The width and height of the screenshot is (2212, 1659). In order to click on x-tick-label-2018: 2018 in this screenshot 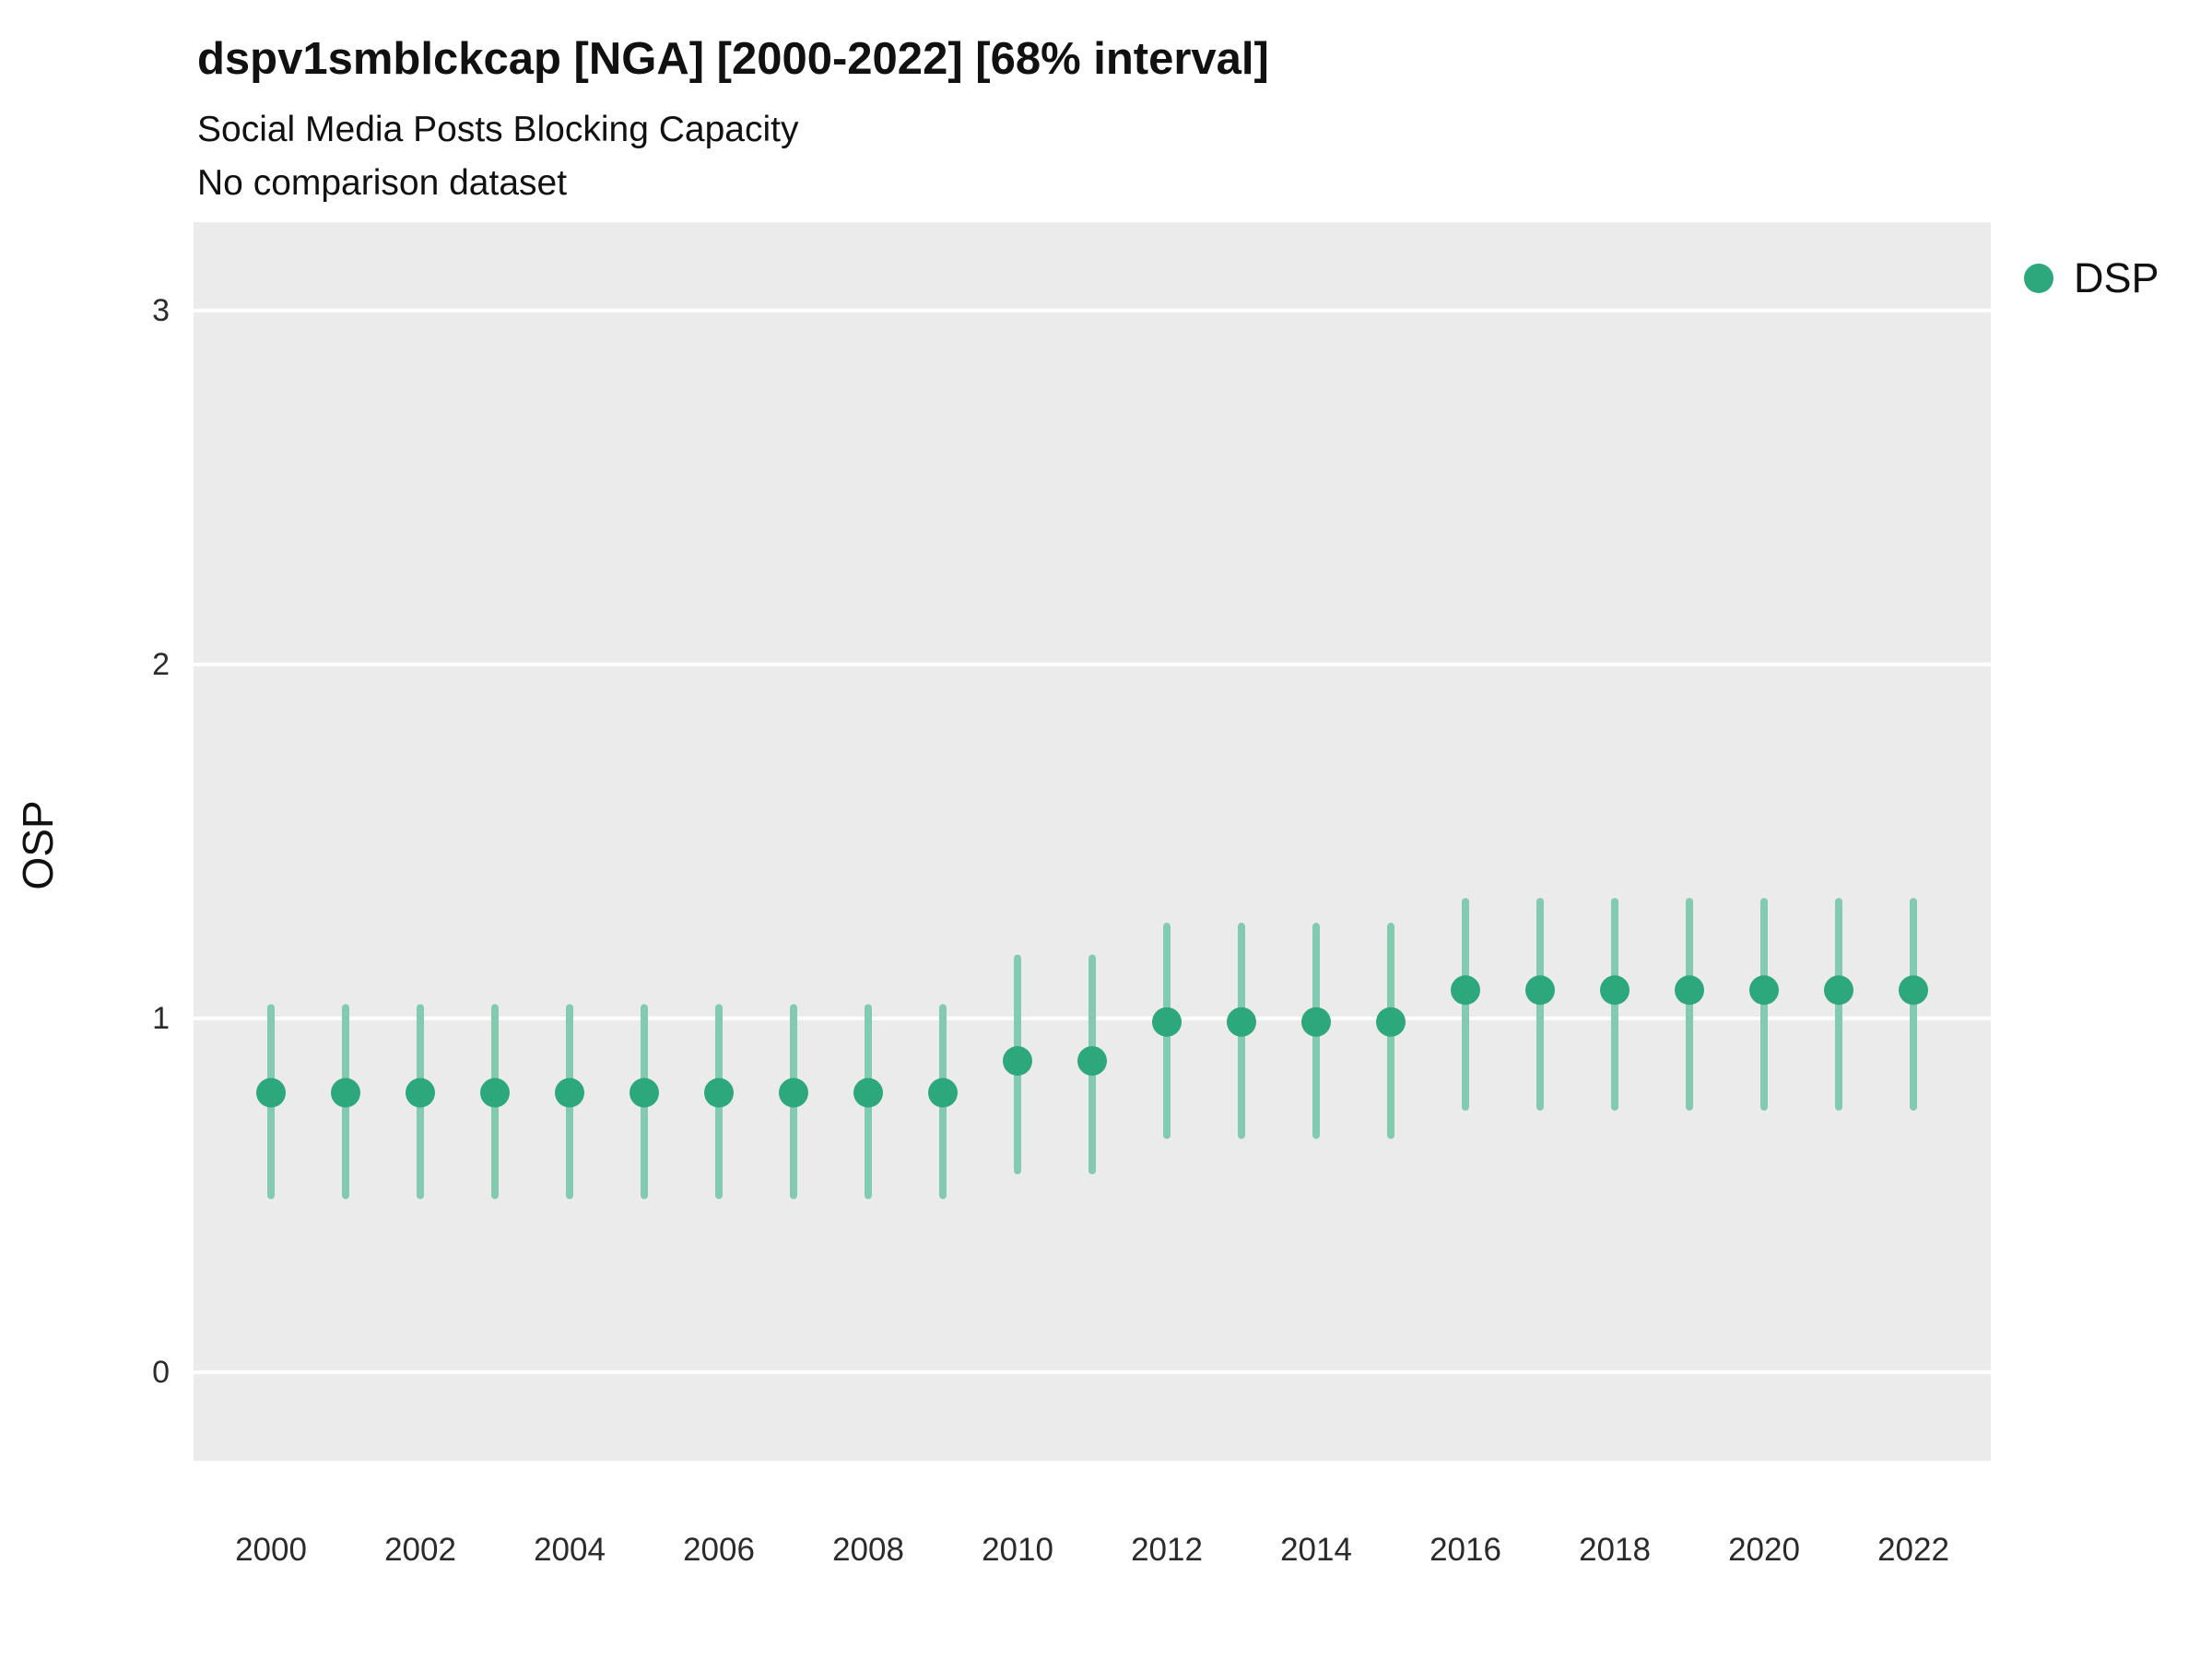, I will do `click(1615, 1550)`.